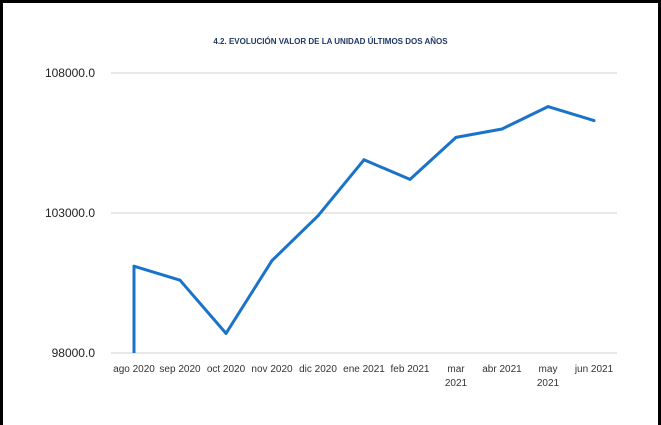 The height and width of the screenshot is (425, 661). What do you see at coordinates (502, 369) in the screenshot?
I see `x-tick-label: abr 2021` at bounding box center [502, 369].